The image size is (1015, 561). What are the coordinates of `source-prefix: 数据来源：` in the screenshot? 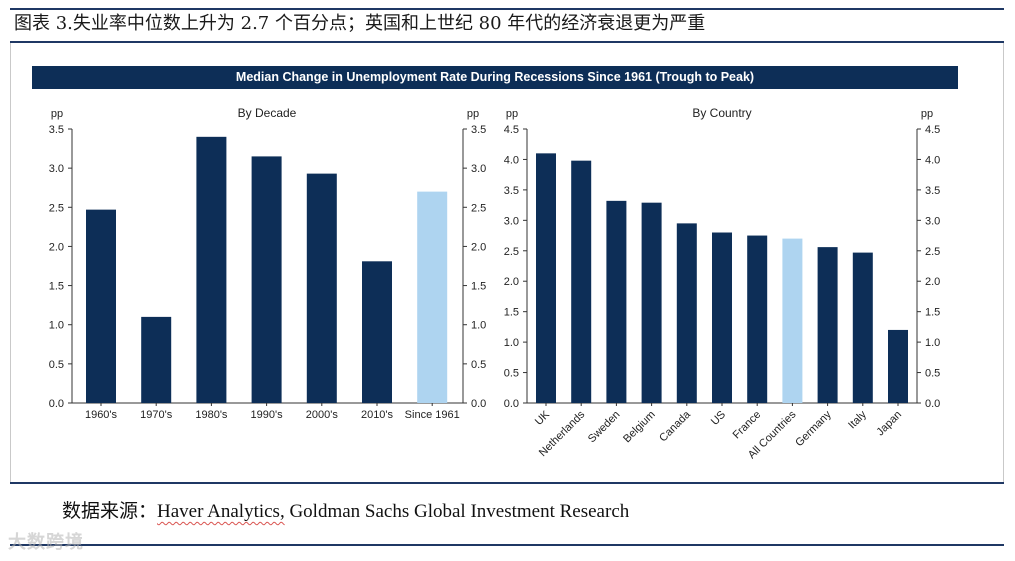 It's located at (110, 511).